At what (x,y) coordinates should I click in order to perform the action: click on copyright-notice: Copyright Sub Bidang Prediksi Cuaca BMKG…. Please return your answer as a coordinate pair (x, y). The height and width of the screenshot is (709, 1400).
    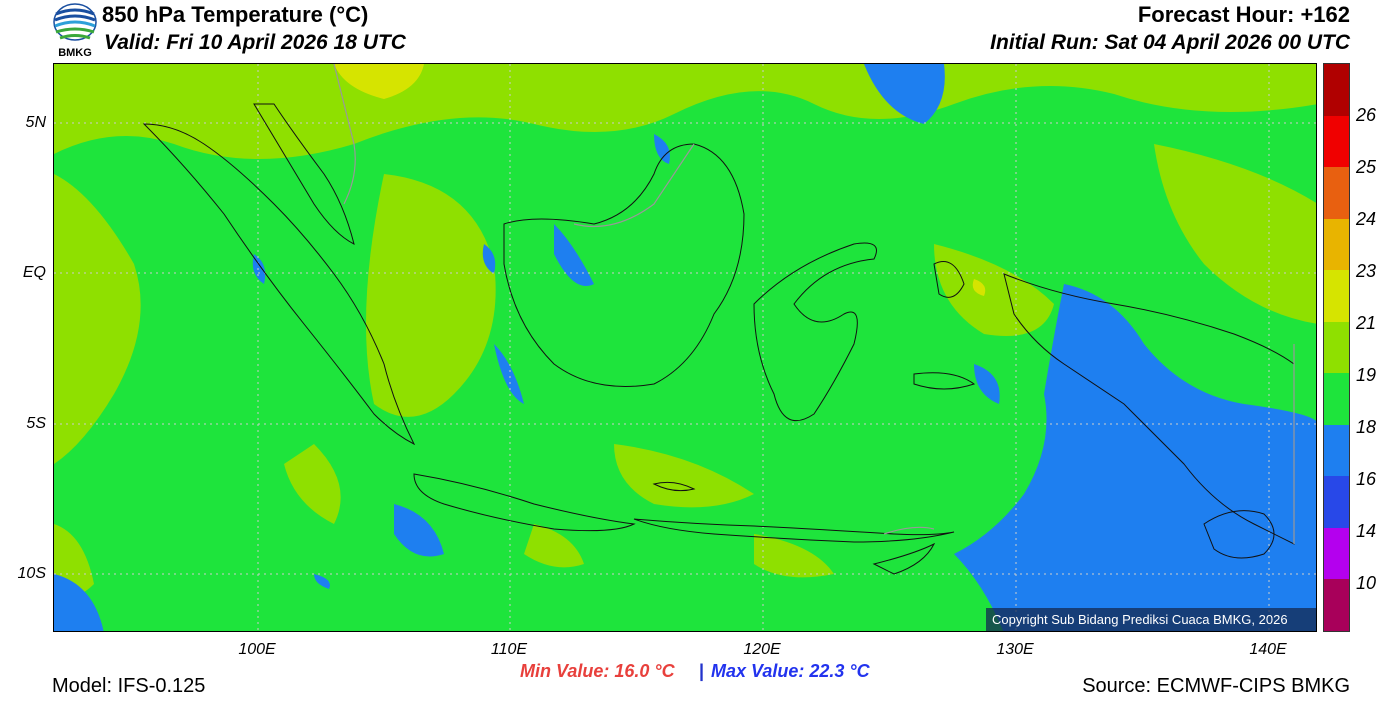
    Looking at the image, I should click on (1151, 619).